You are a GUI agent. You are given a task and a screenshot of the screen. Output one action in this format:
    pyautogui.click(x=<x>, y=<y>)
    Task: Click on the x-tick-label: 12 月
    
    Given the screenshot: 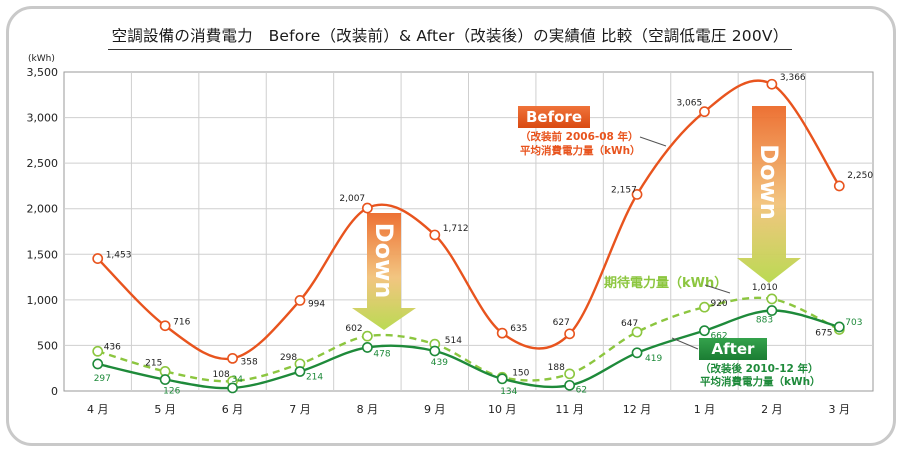 What is the action you would take?
    pyautogui.click(x=637, y=409)
    